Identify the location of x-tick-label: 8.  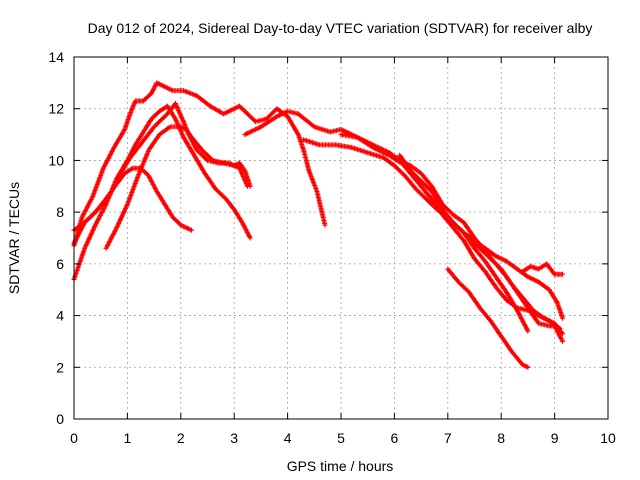
(501, 438).